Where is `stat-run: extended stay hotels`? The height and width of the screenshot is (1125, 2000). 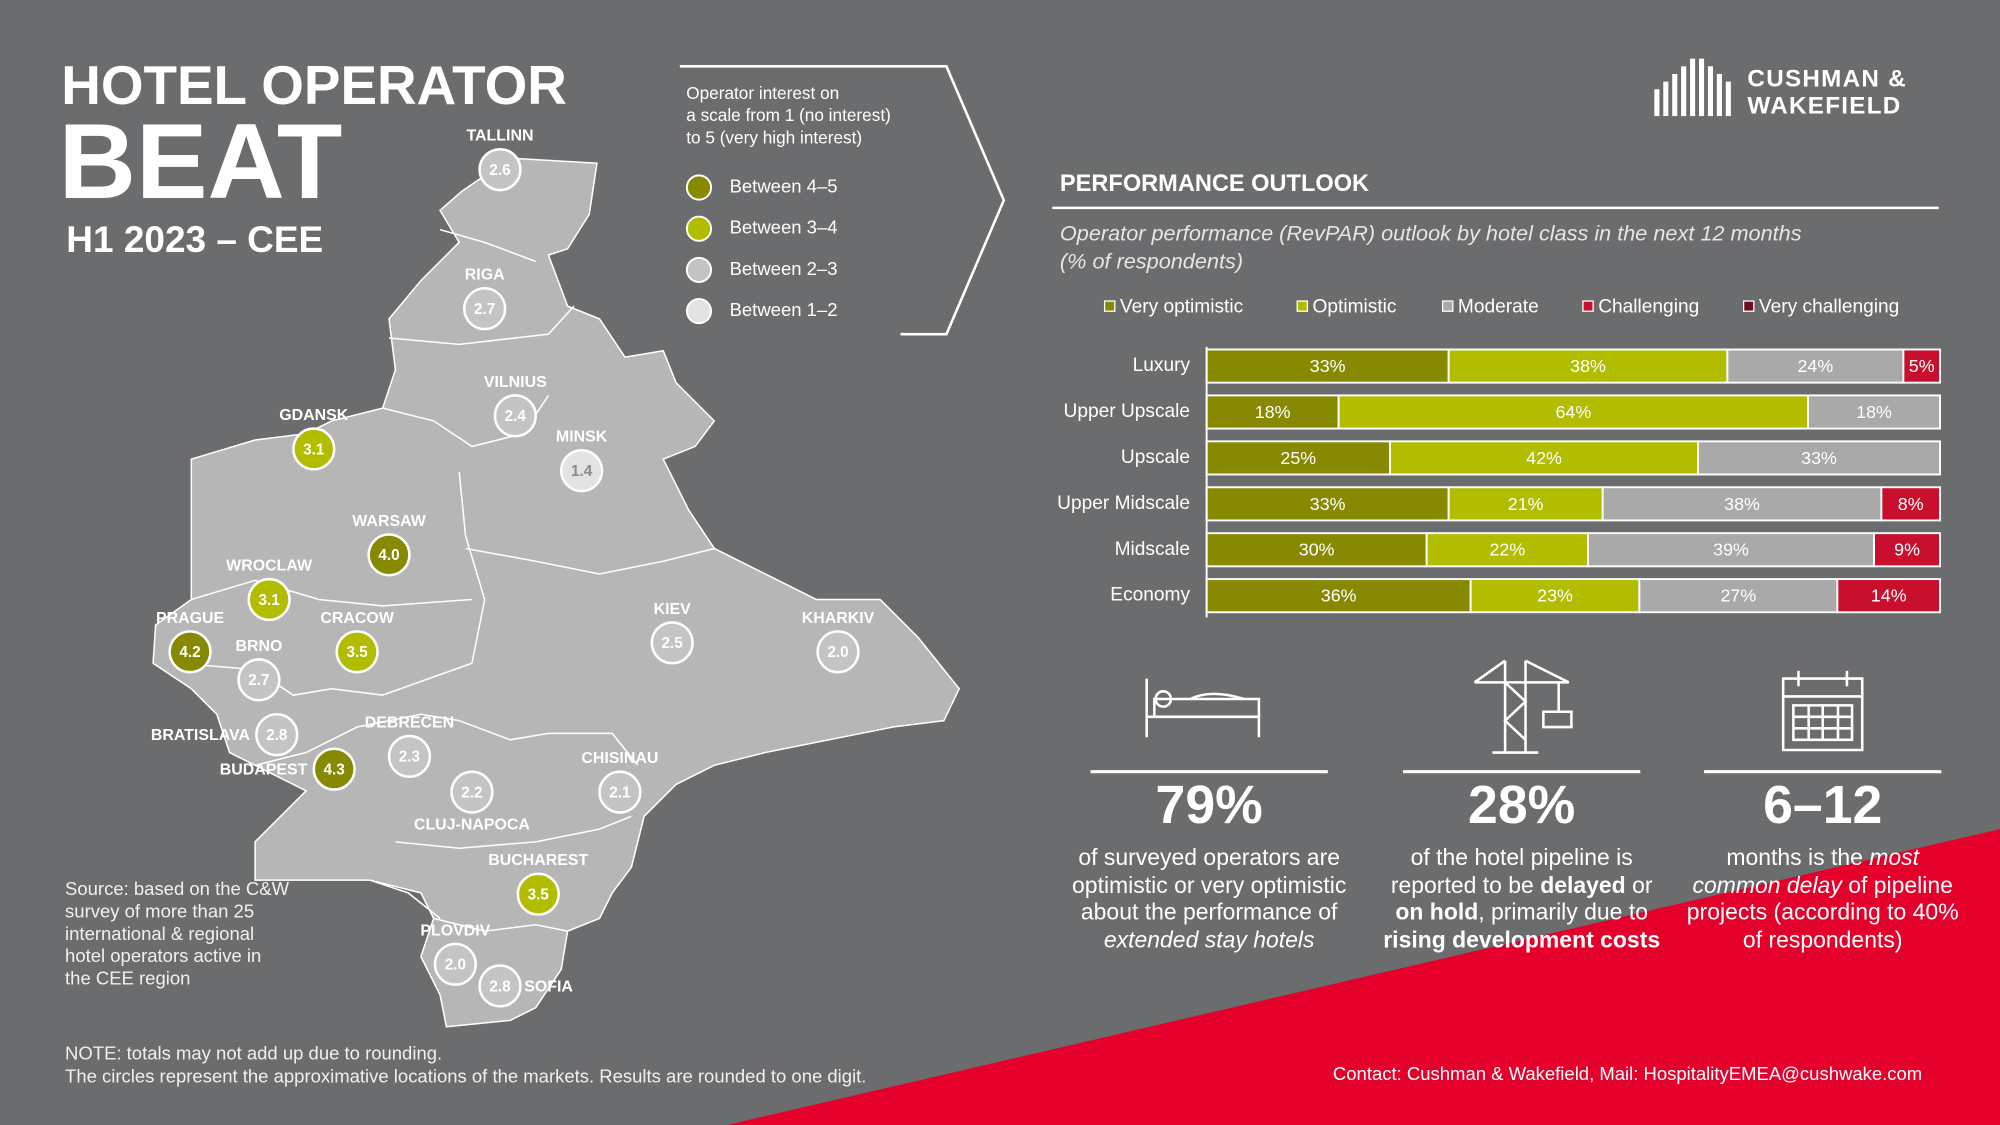
stat-run: extended stay hotels is located at coordinates (1209, 939).